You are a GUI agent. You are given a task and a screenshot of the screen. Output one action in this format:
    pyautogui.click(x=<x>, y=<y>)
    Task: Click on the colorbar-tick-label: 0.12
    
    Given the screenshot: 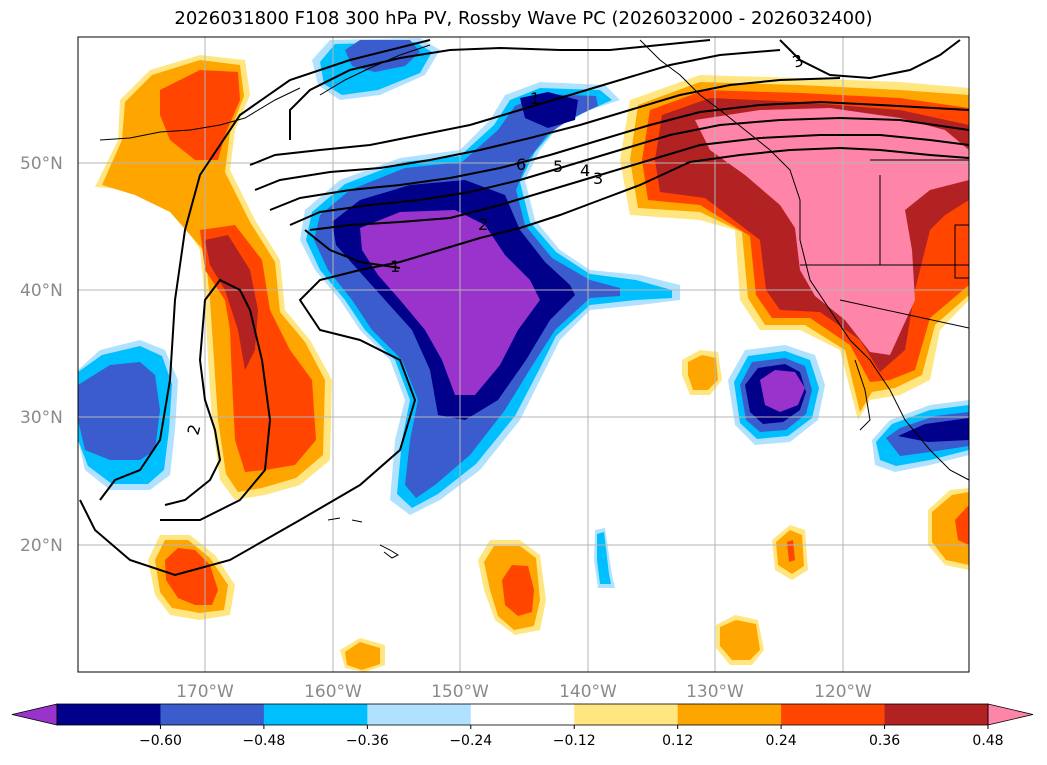 What is the action you would take?
    pyautogui.click(x=677, y=741)
    